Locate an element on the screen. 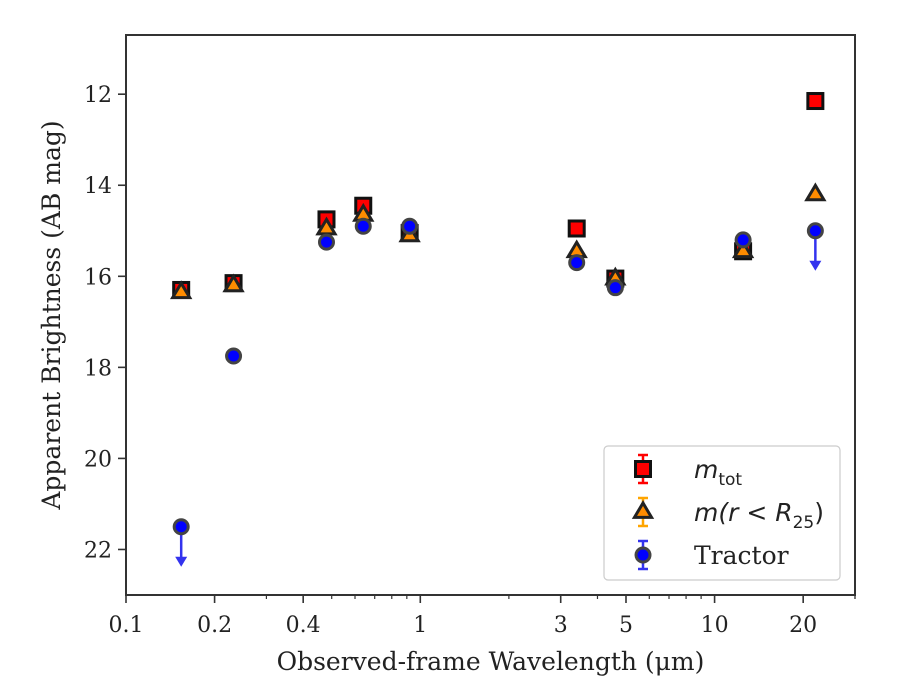 The image size is (900, 700). x-tick-label-0: 0.1 is located at coordinates (126, 625).